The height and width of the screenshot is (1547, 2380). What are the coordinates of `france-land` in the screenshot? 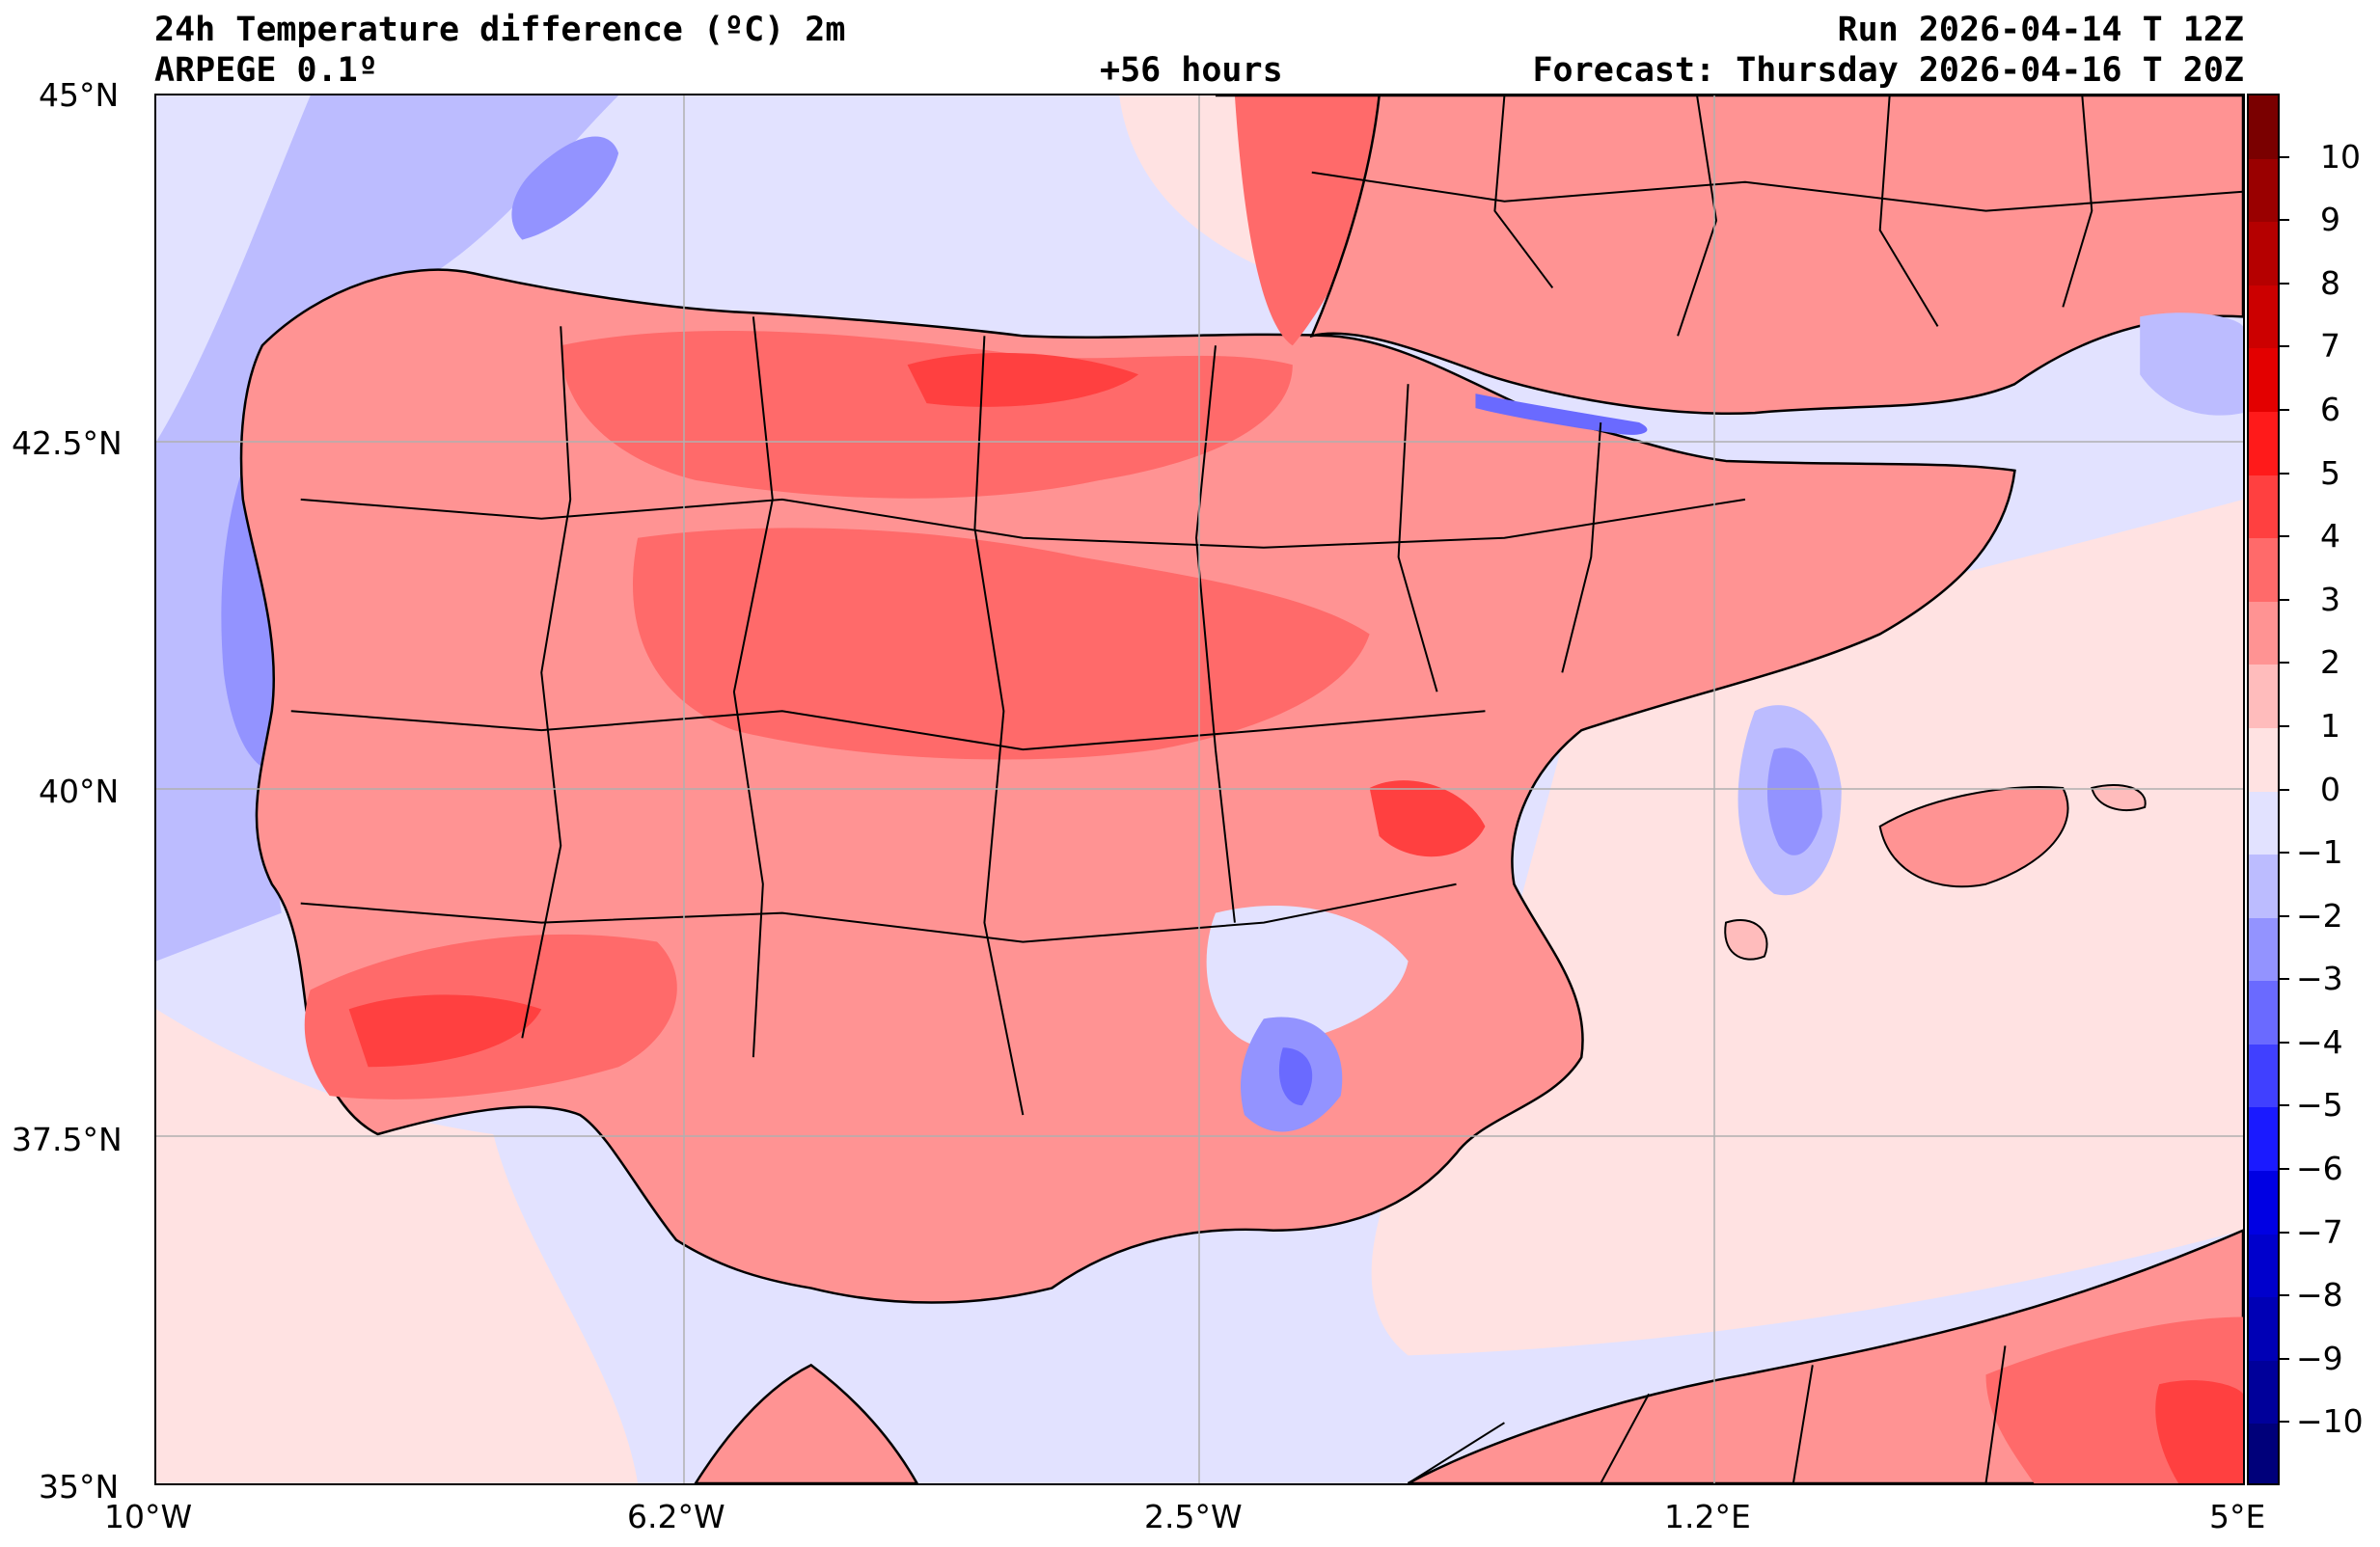 It's located at (1729, 255).